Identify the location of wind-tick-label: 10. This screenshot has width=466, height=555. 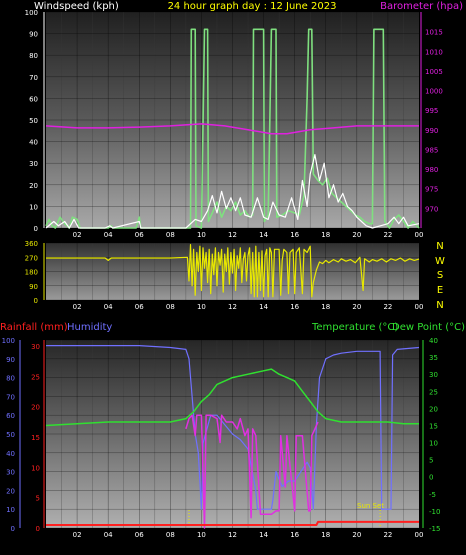
(33, 207).